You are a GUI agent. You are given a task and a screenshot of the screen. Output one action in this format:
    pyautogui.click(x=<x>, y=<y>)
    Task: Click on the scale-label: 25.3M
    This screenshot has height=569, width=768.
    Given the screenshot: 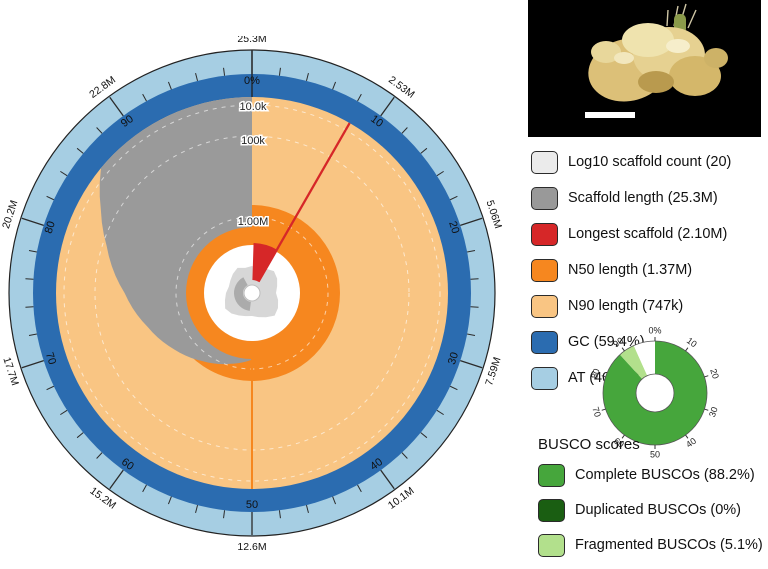 What is the action you would take?
    pyautogui.click(x=251, y=40)
    